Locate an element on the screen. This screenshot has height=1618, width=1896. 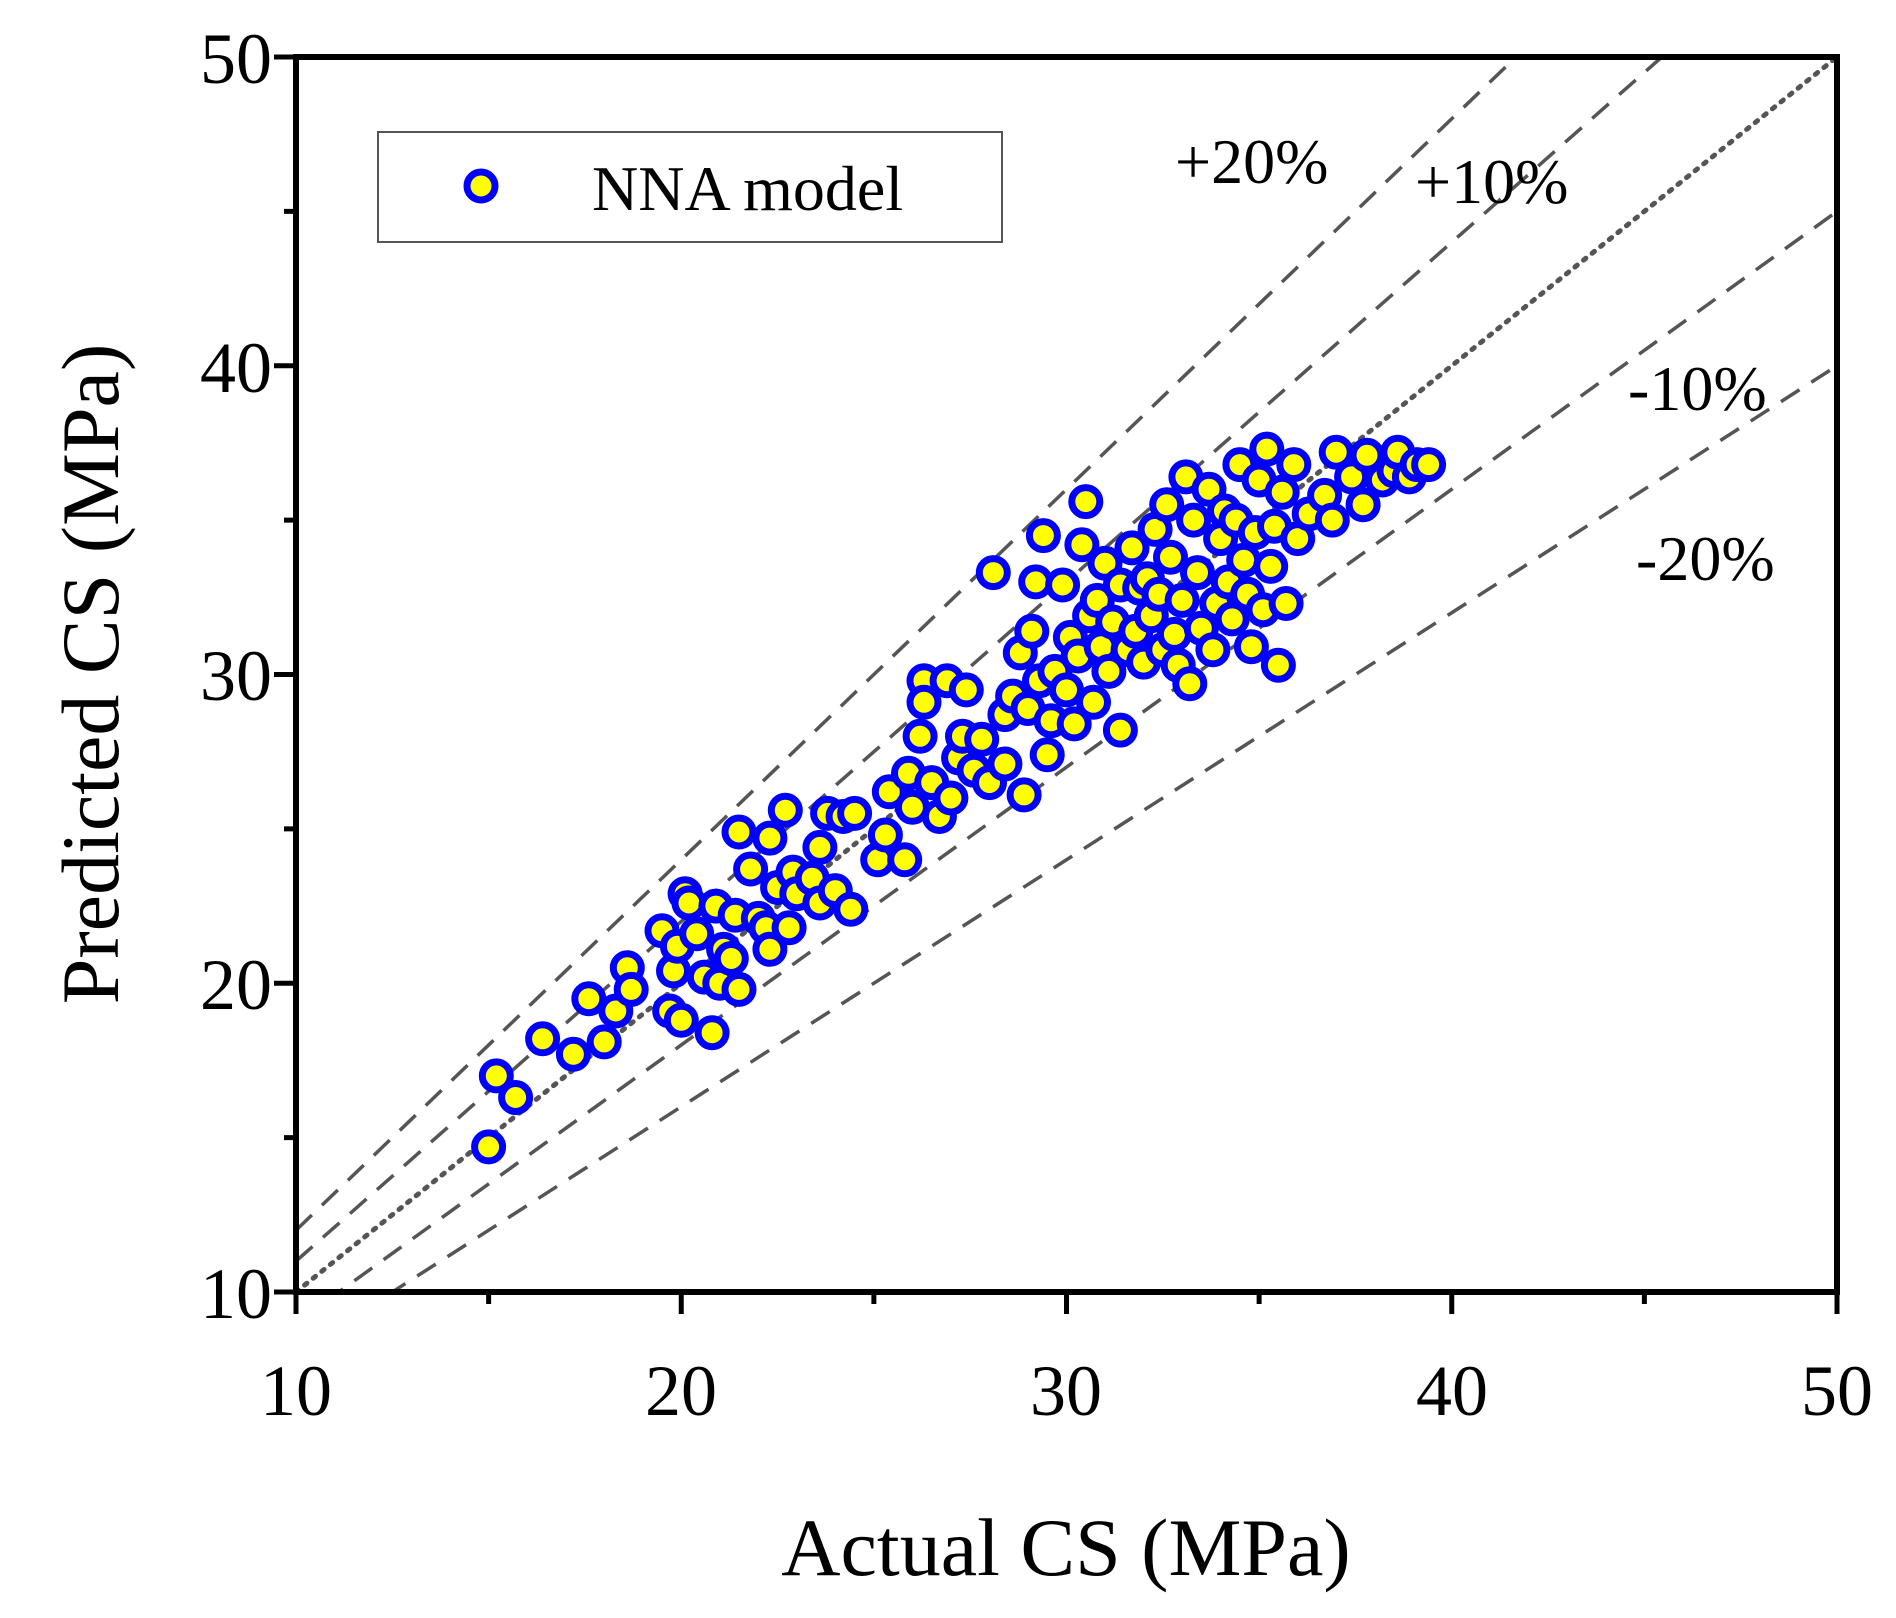
x-tick-labels: 10 20 30 40 50 is located at coordinates (1066, 1391).